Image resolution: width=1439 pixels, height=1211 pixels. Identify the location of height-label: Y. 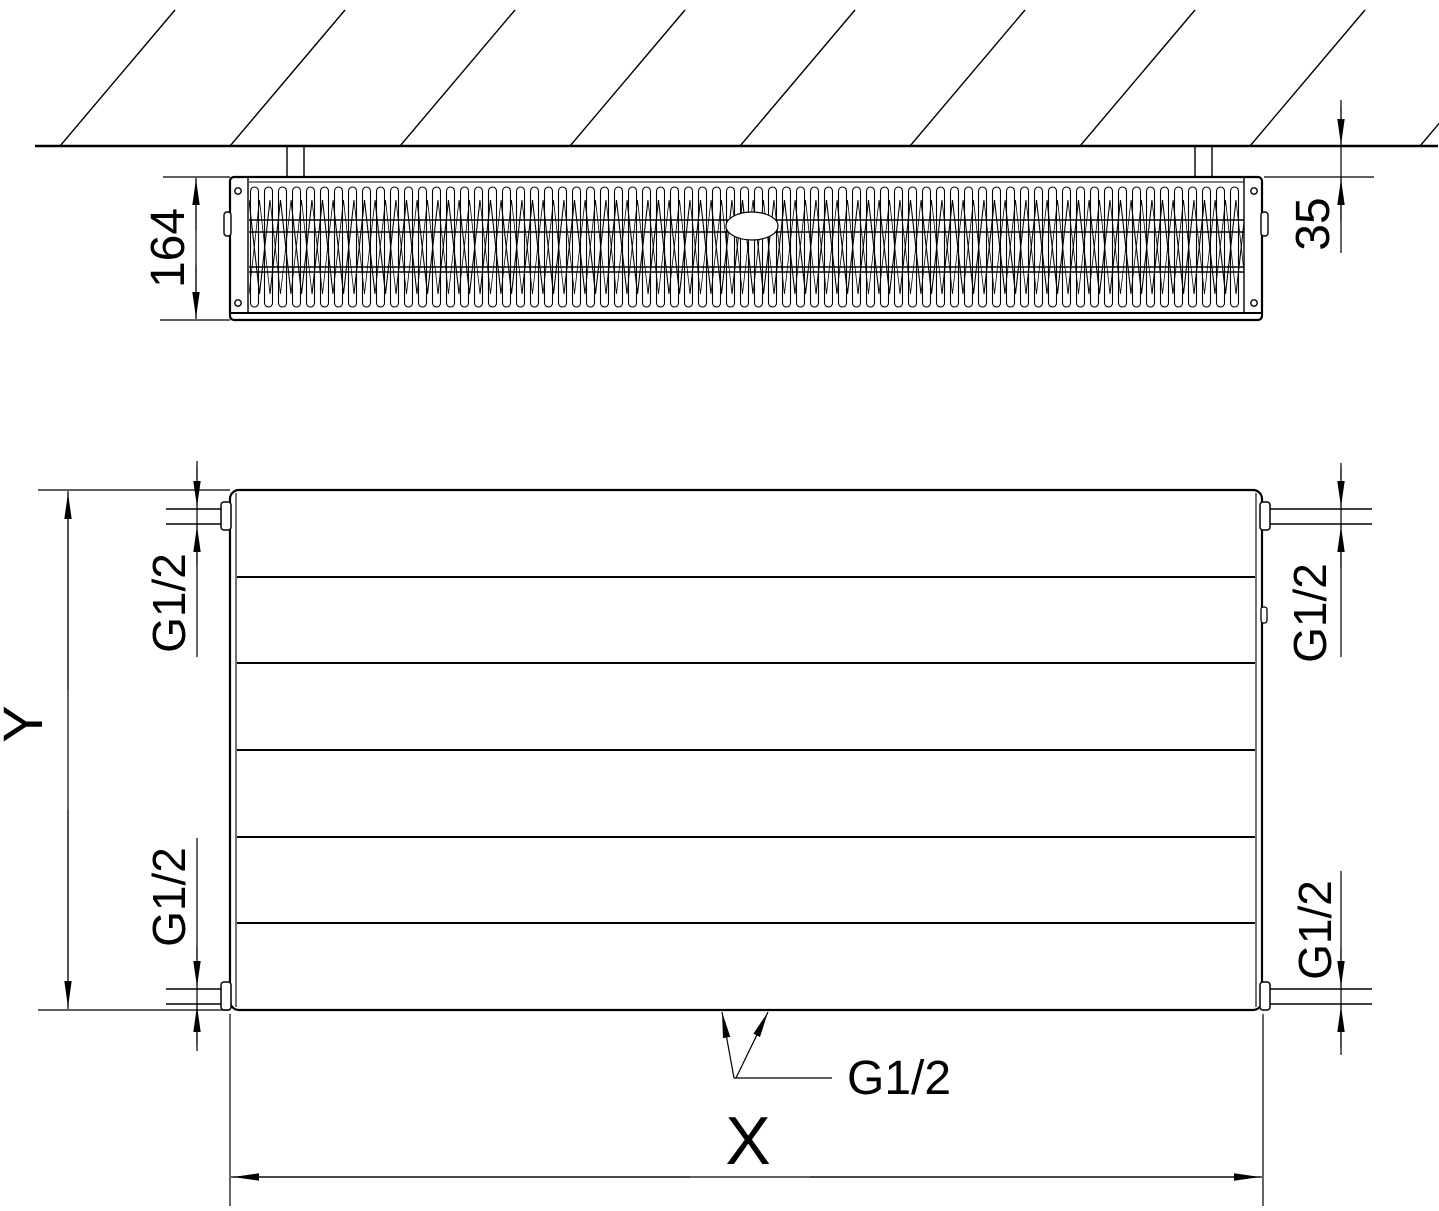
(27, 723).